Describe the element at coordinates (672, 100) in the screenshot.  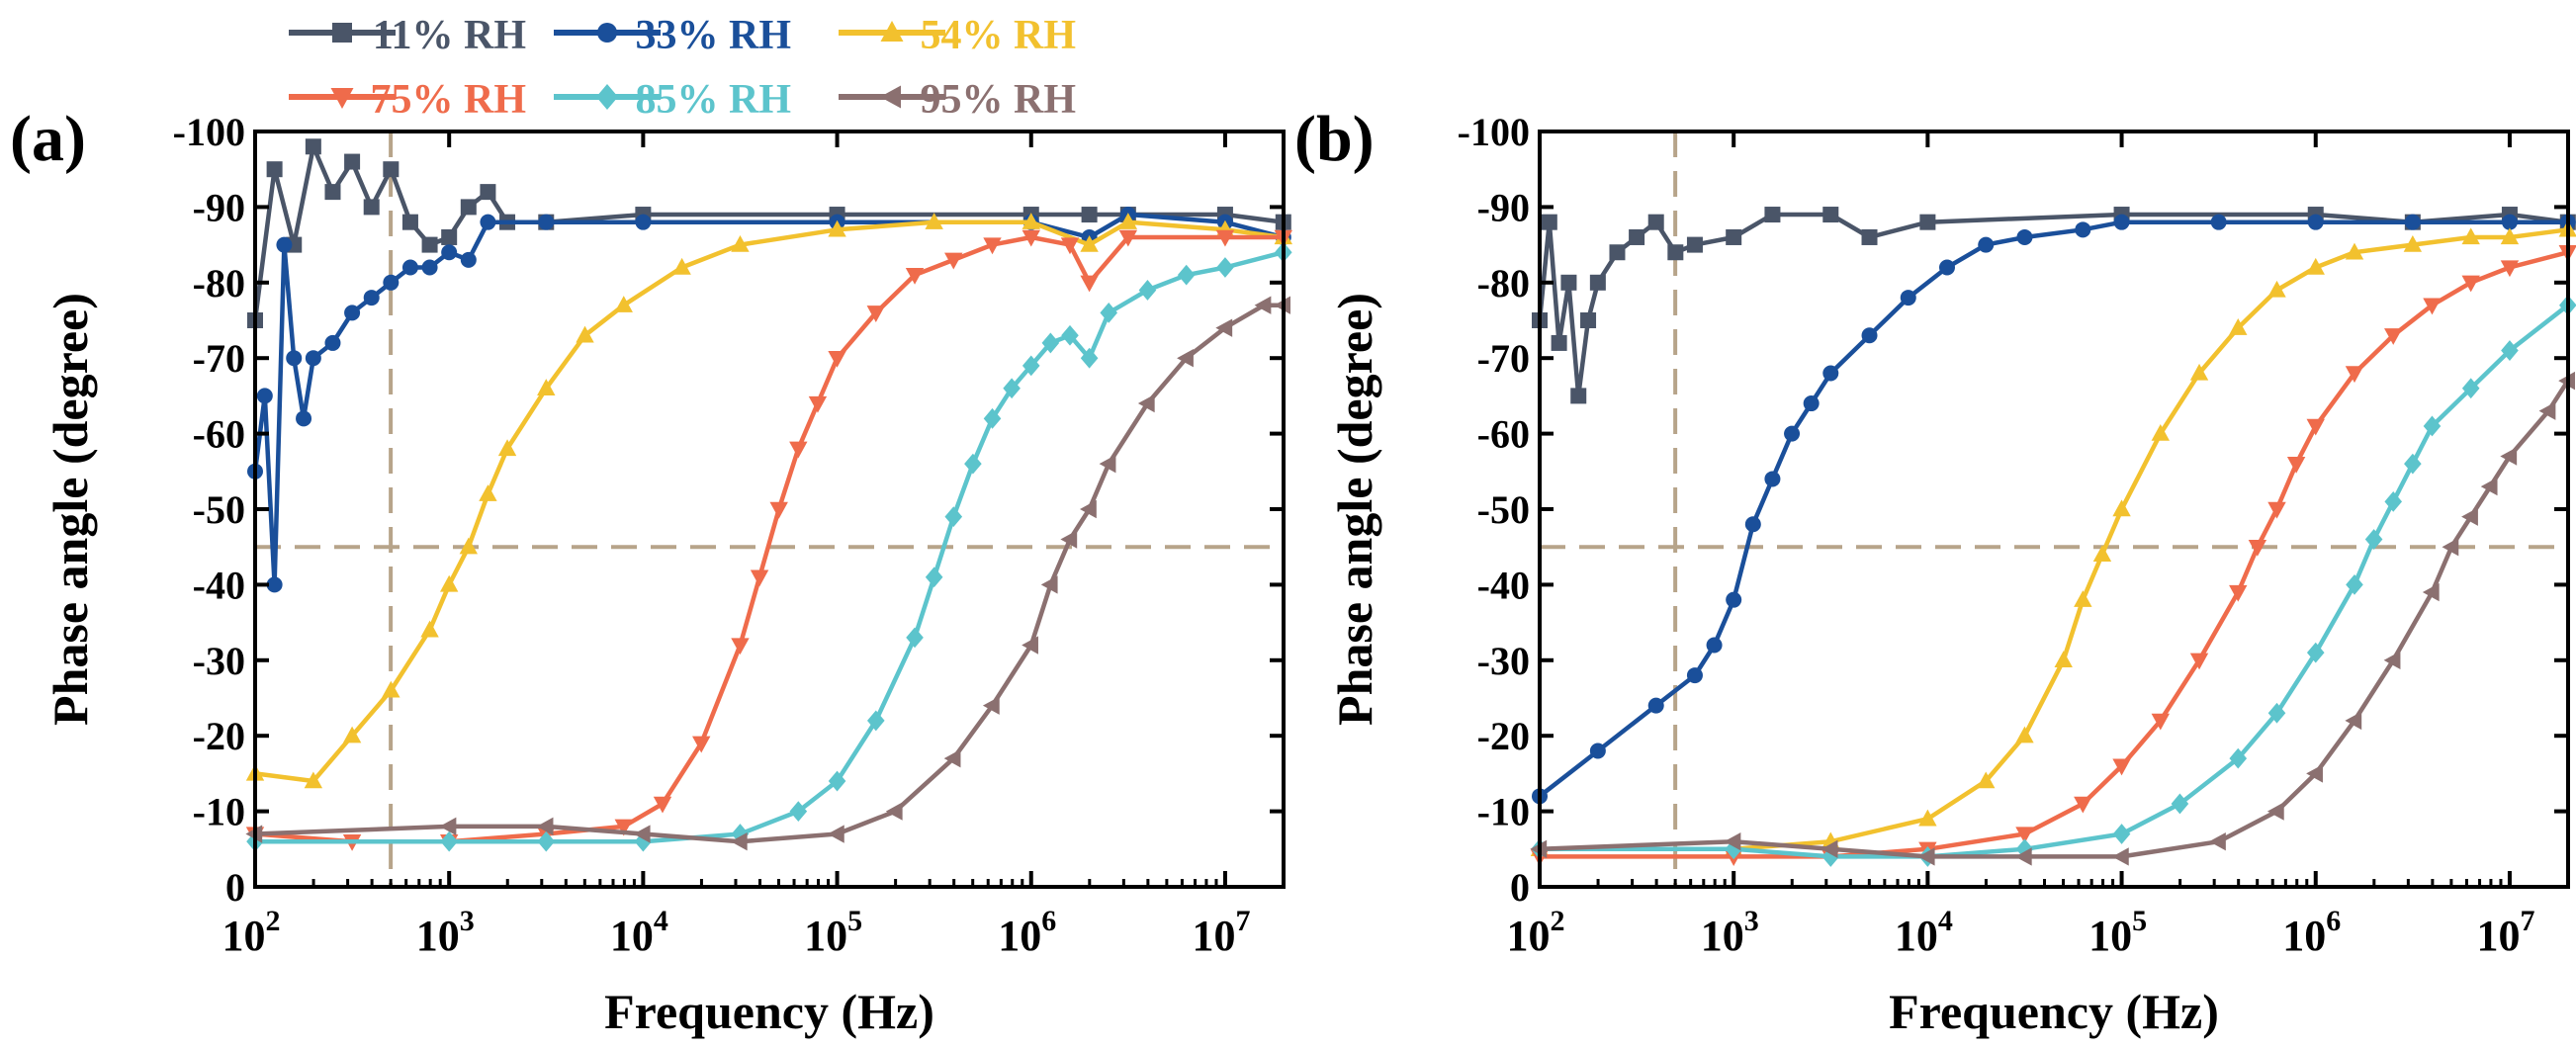
I see `legend-item-85-rh: 85% RH` at that location.